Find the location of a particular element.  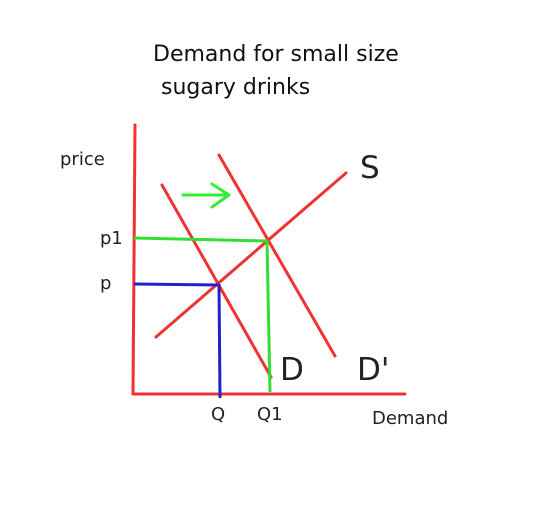

y-tick-label-p1: p1 is located at coordinates (111, 238).